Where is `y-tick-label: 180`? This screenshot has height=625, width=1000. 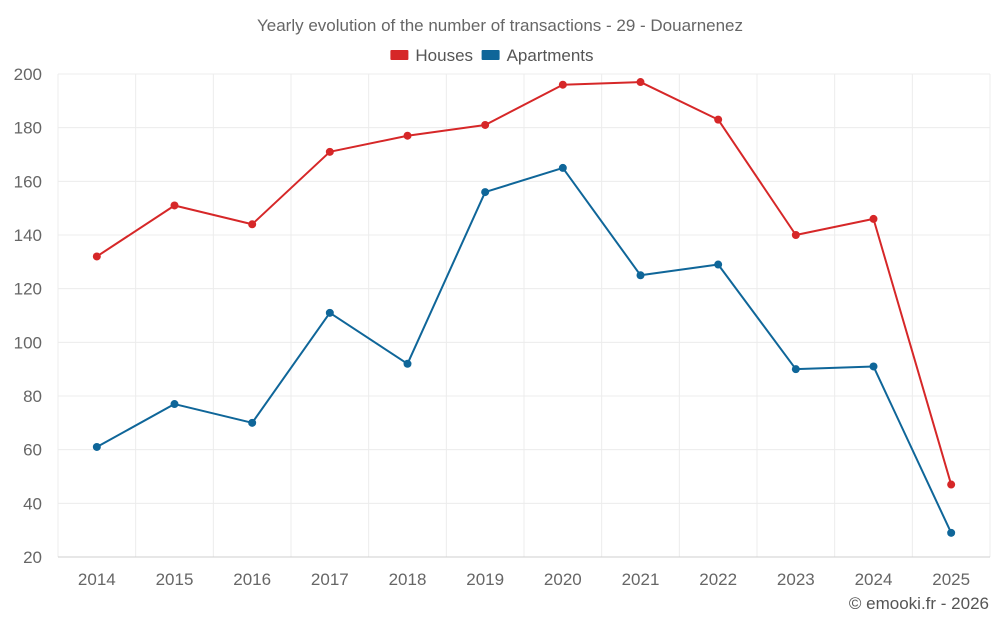
y-tick-label: 180 is located at coordinates (28, 128).